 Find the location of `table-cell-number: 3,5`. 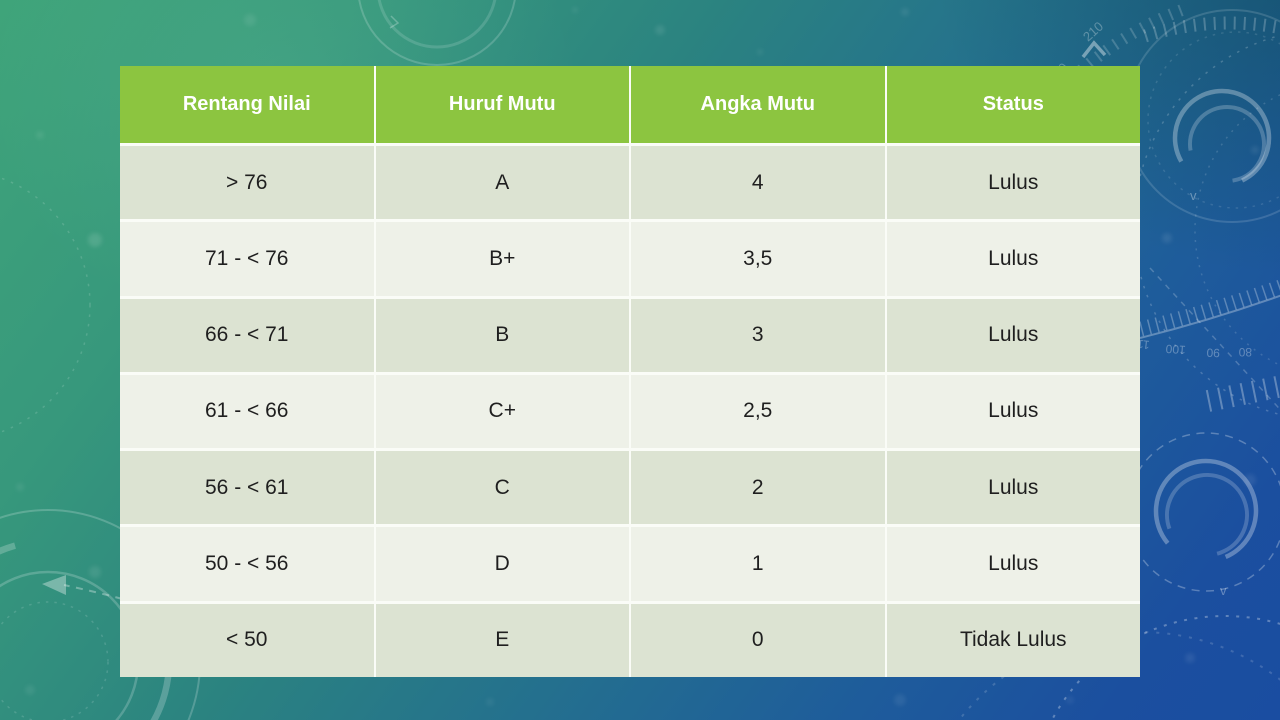

table-cell-number: 3,5 is located at coordinates (758, 259).